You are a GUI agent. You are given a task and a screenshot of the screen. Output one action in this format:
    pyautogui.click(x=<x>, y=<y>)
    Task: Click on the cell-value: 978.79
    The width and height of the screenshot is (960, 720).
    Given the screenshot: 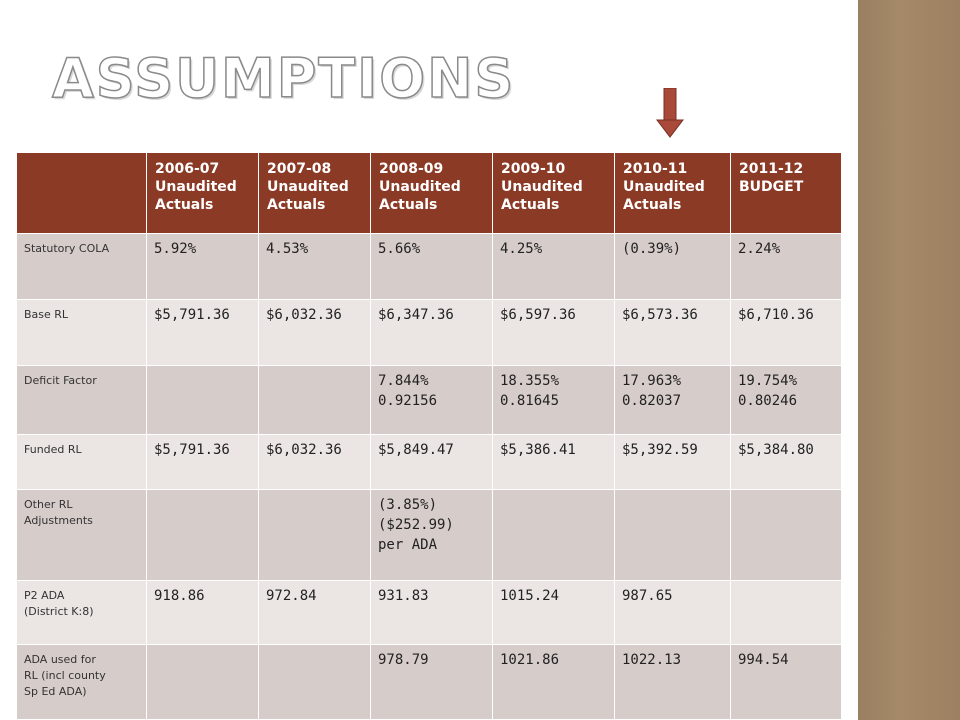 What is the action you would take?
    pyautogui.click(x=403, y=660)
    